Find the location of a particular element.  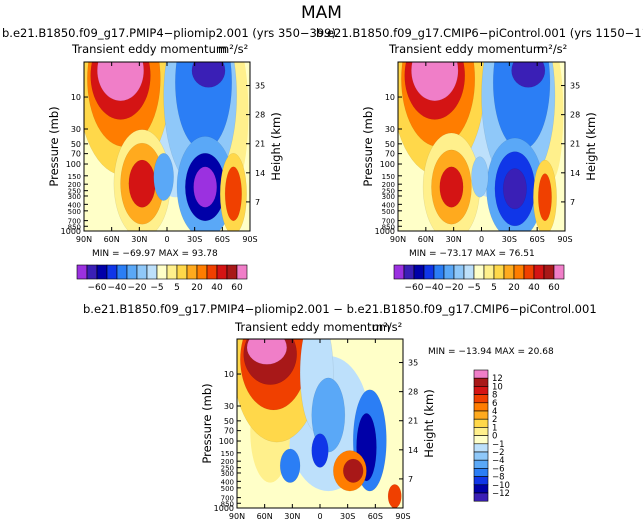

colorbar-label: 8 is located at coordinates (494, 396).